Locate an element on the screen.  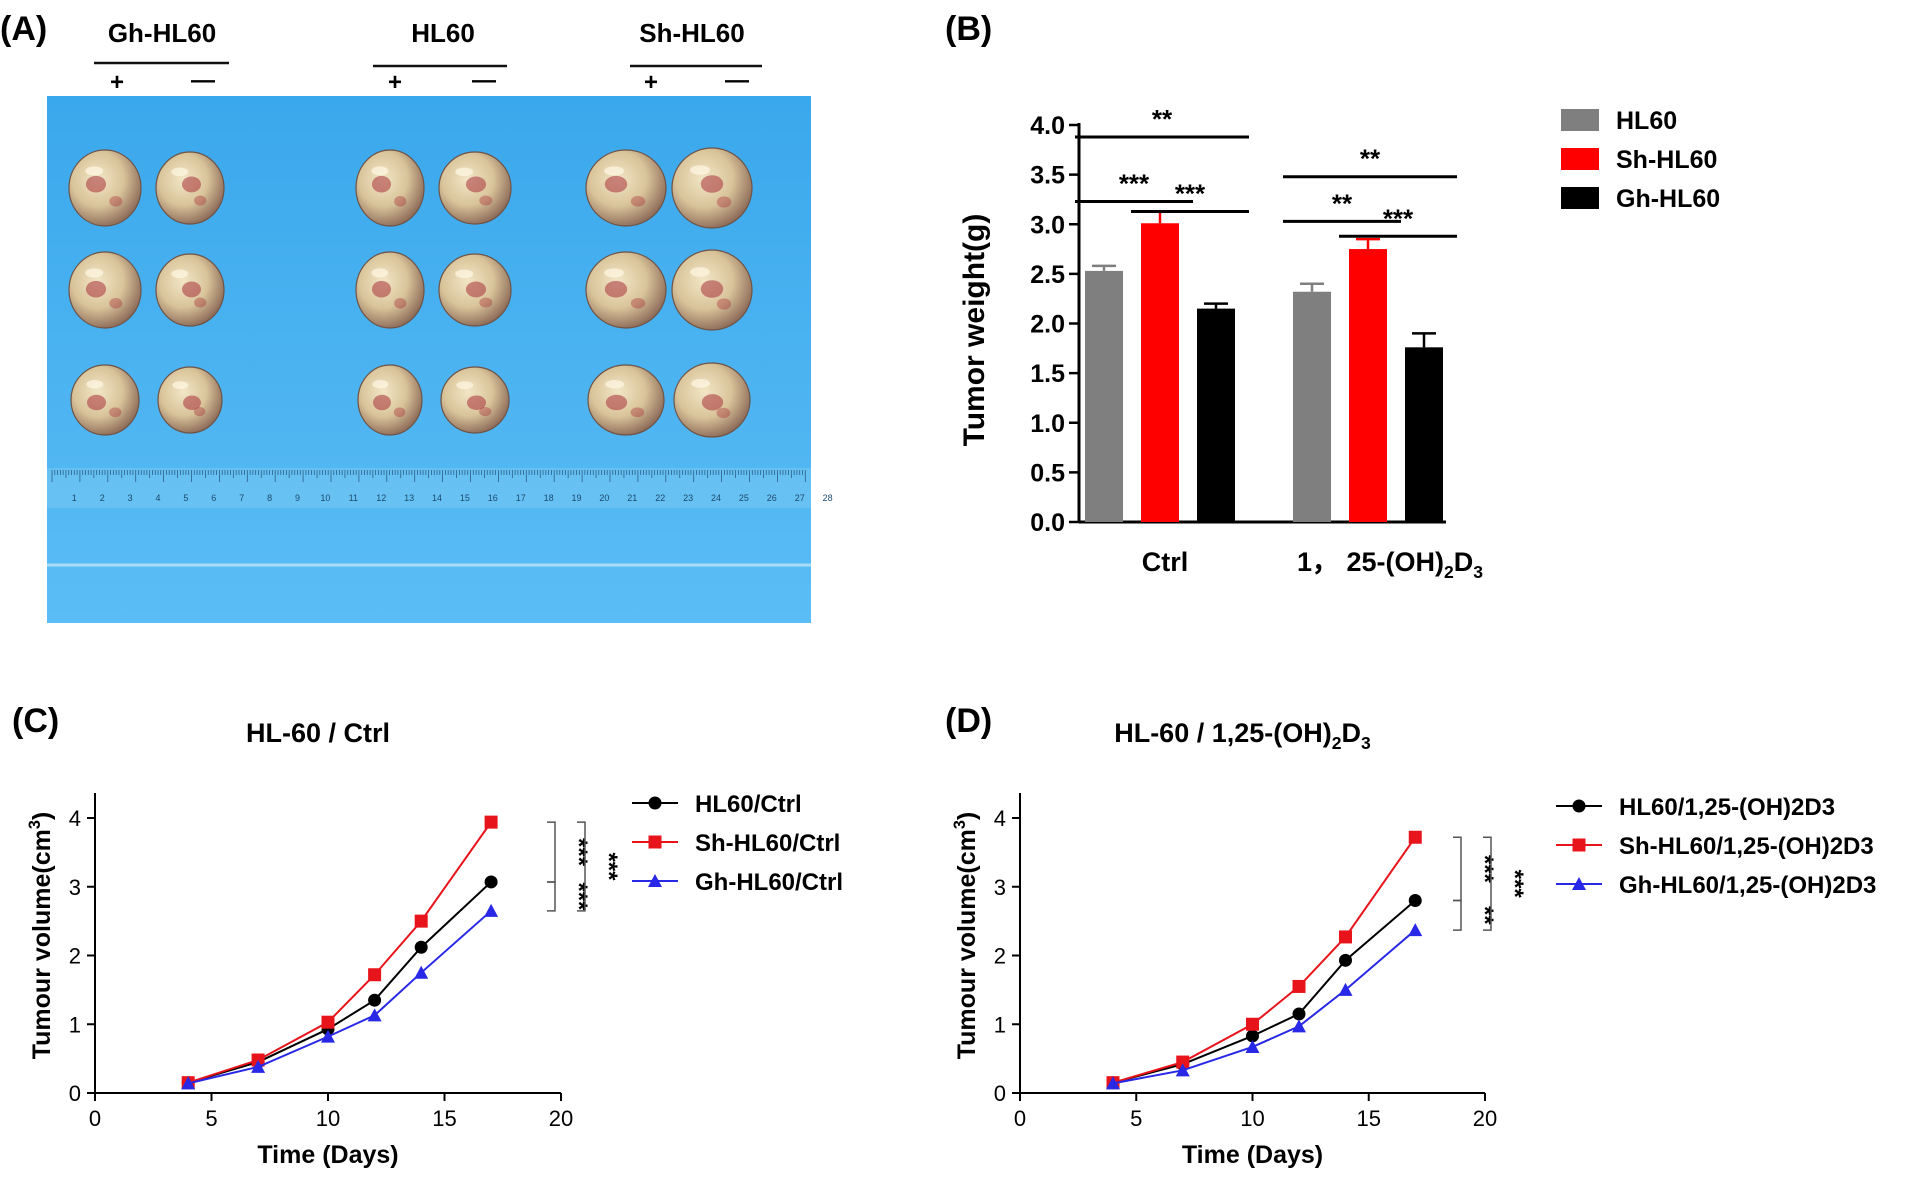
chart-title-part: 2 is located at coordinates (1337, 743).